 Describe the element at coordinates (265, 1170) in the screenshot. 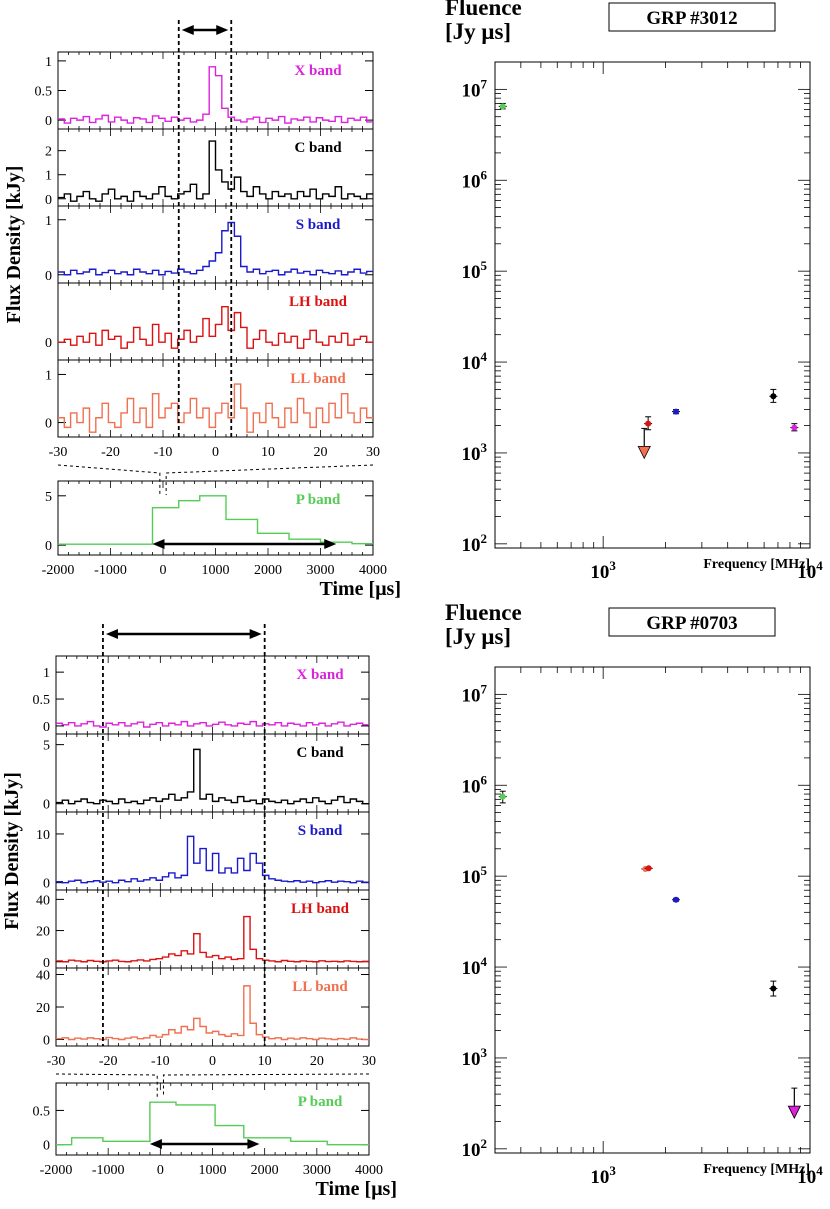

I see `x-tick-label: 2000` at that location.